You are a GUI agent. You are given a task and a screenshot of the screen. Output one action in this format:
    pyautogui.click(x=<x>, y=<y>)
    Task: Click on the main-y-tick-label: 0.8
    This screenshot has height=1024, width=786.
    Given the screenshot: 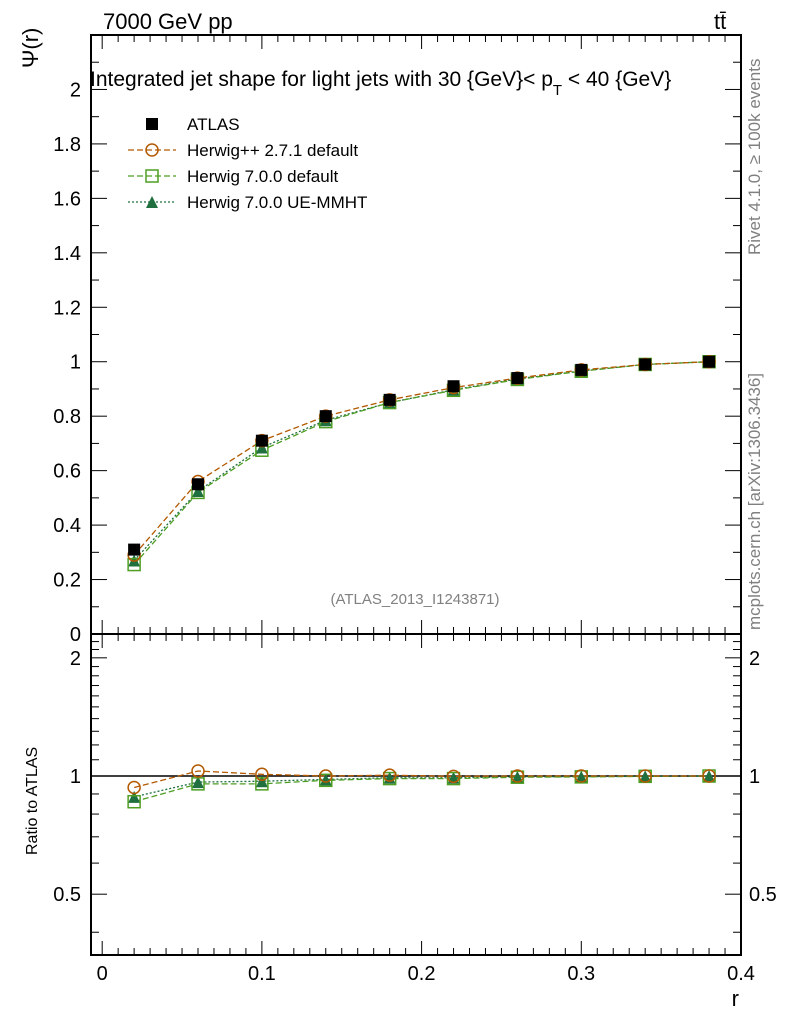 What is the action you would take?
    pyautogui.click(x=67, y=417)
    